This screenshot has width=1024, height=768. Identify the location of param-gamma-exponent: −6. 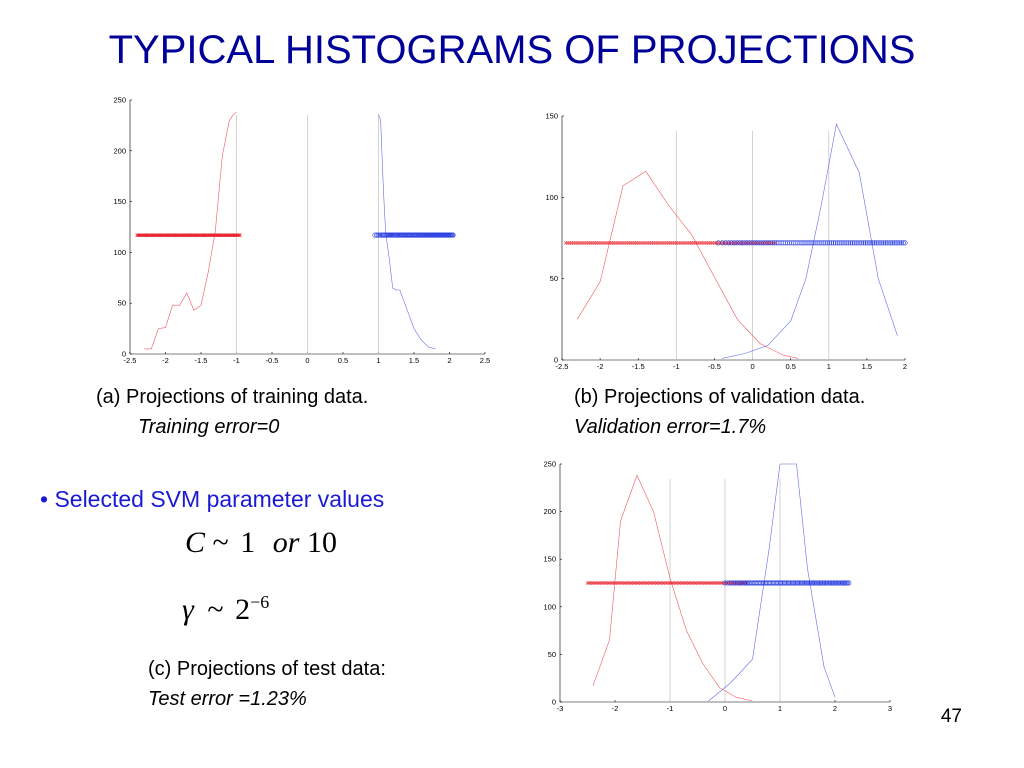
(260, 602).